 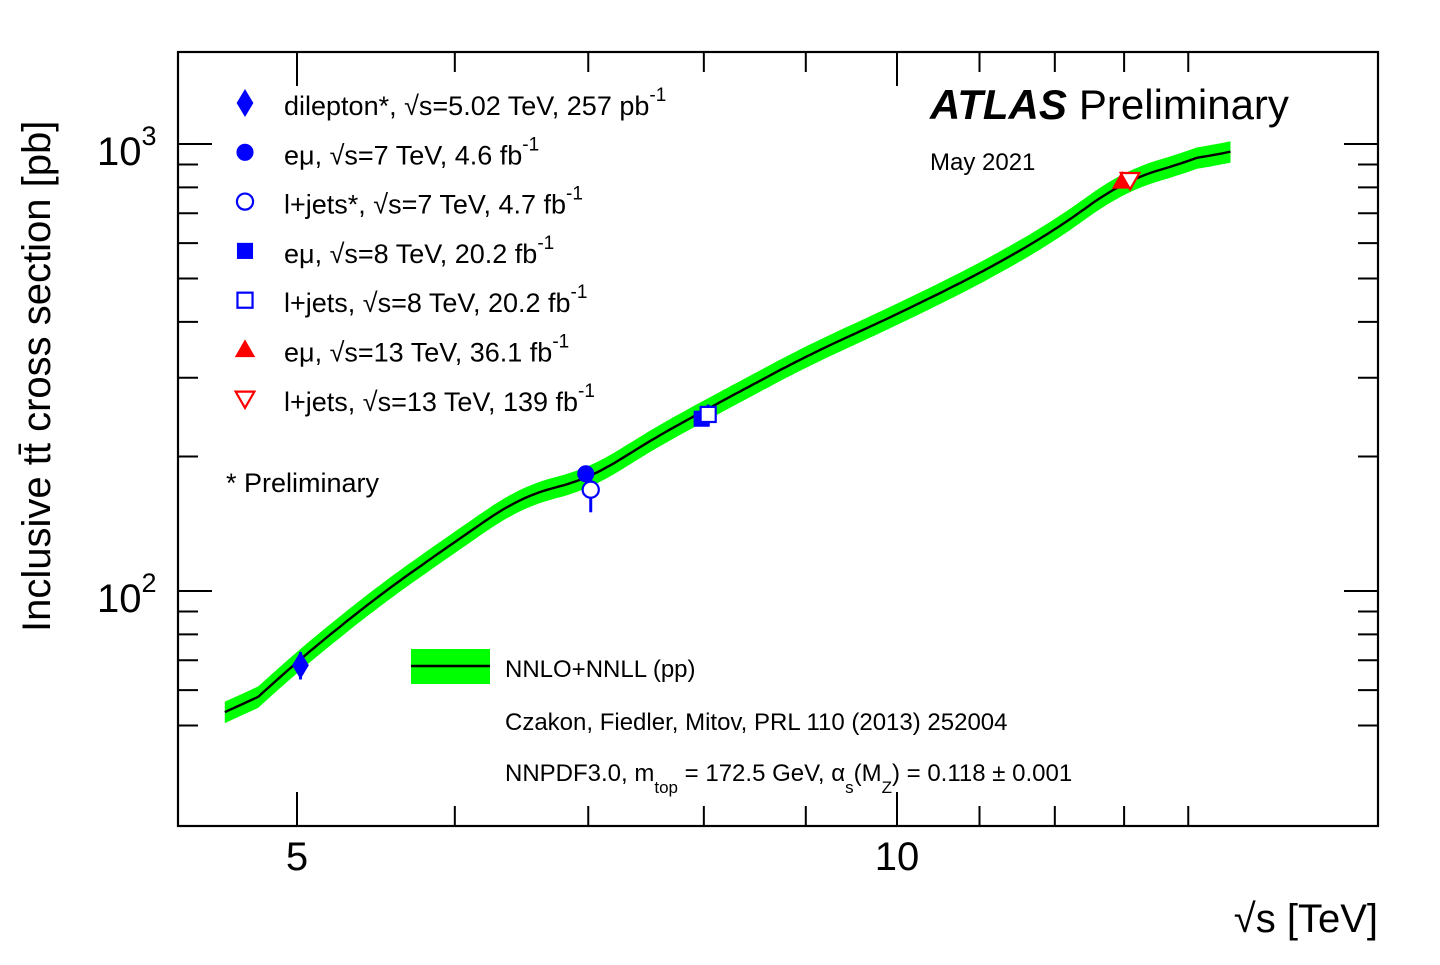 I want to click on legend-label-1: eμ, √s=7 TeV, 4.6 fb-1, so click(x=411, y=152).